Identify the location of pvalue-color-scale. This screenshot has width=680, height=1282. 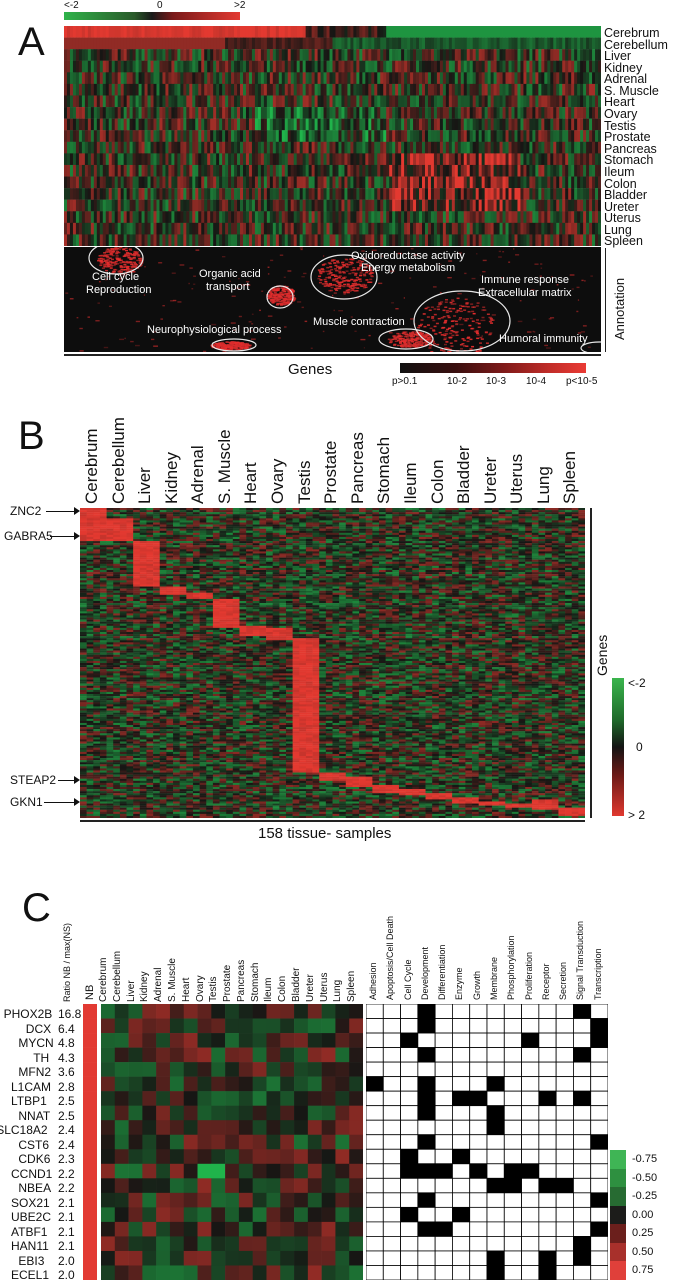
(493, 368).